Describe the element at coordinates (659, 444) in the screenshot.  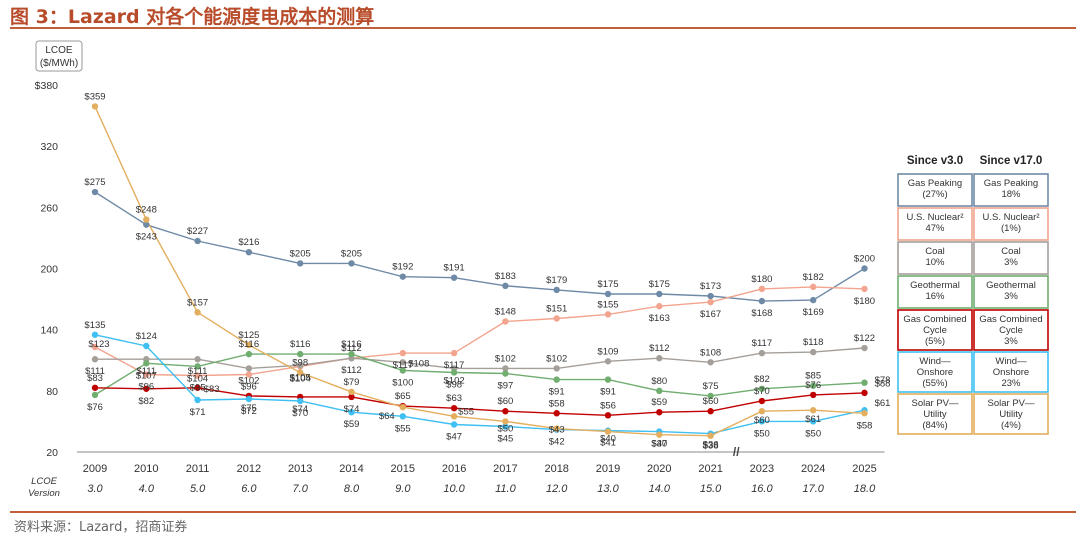
I see `data-label-wind: $40` at that location.